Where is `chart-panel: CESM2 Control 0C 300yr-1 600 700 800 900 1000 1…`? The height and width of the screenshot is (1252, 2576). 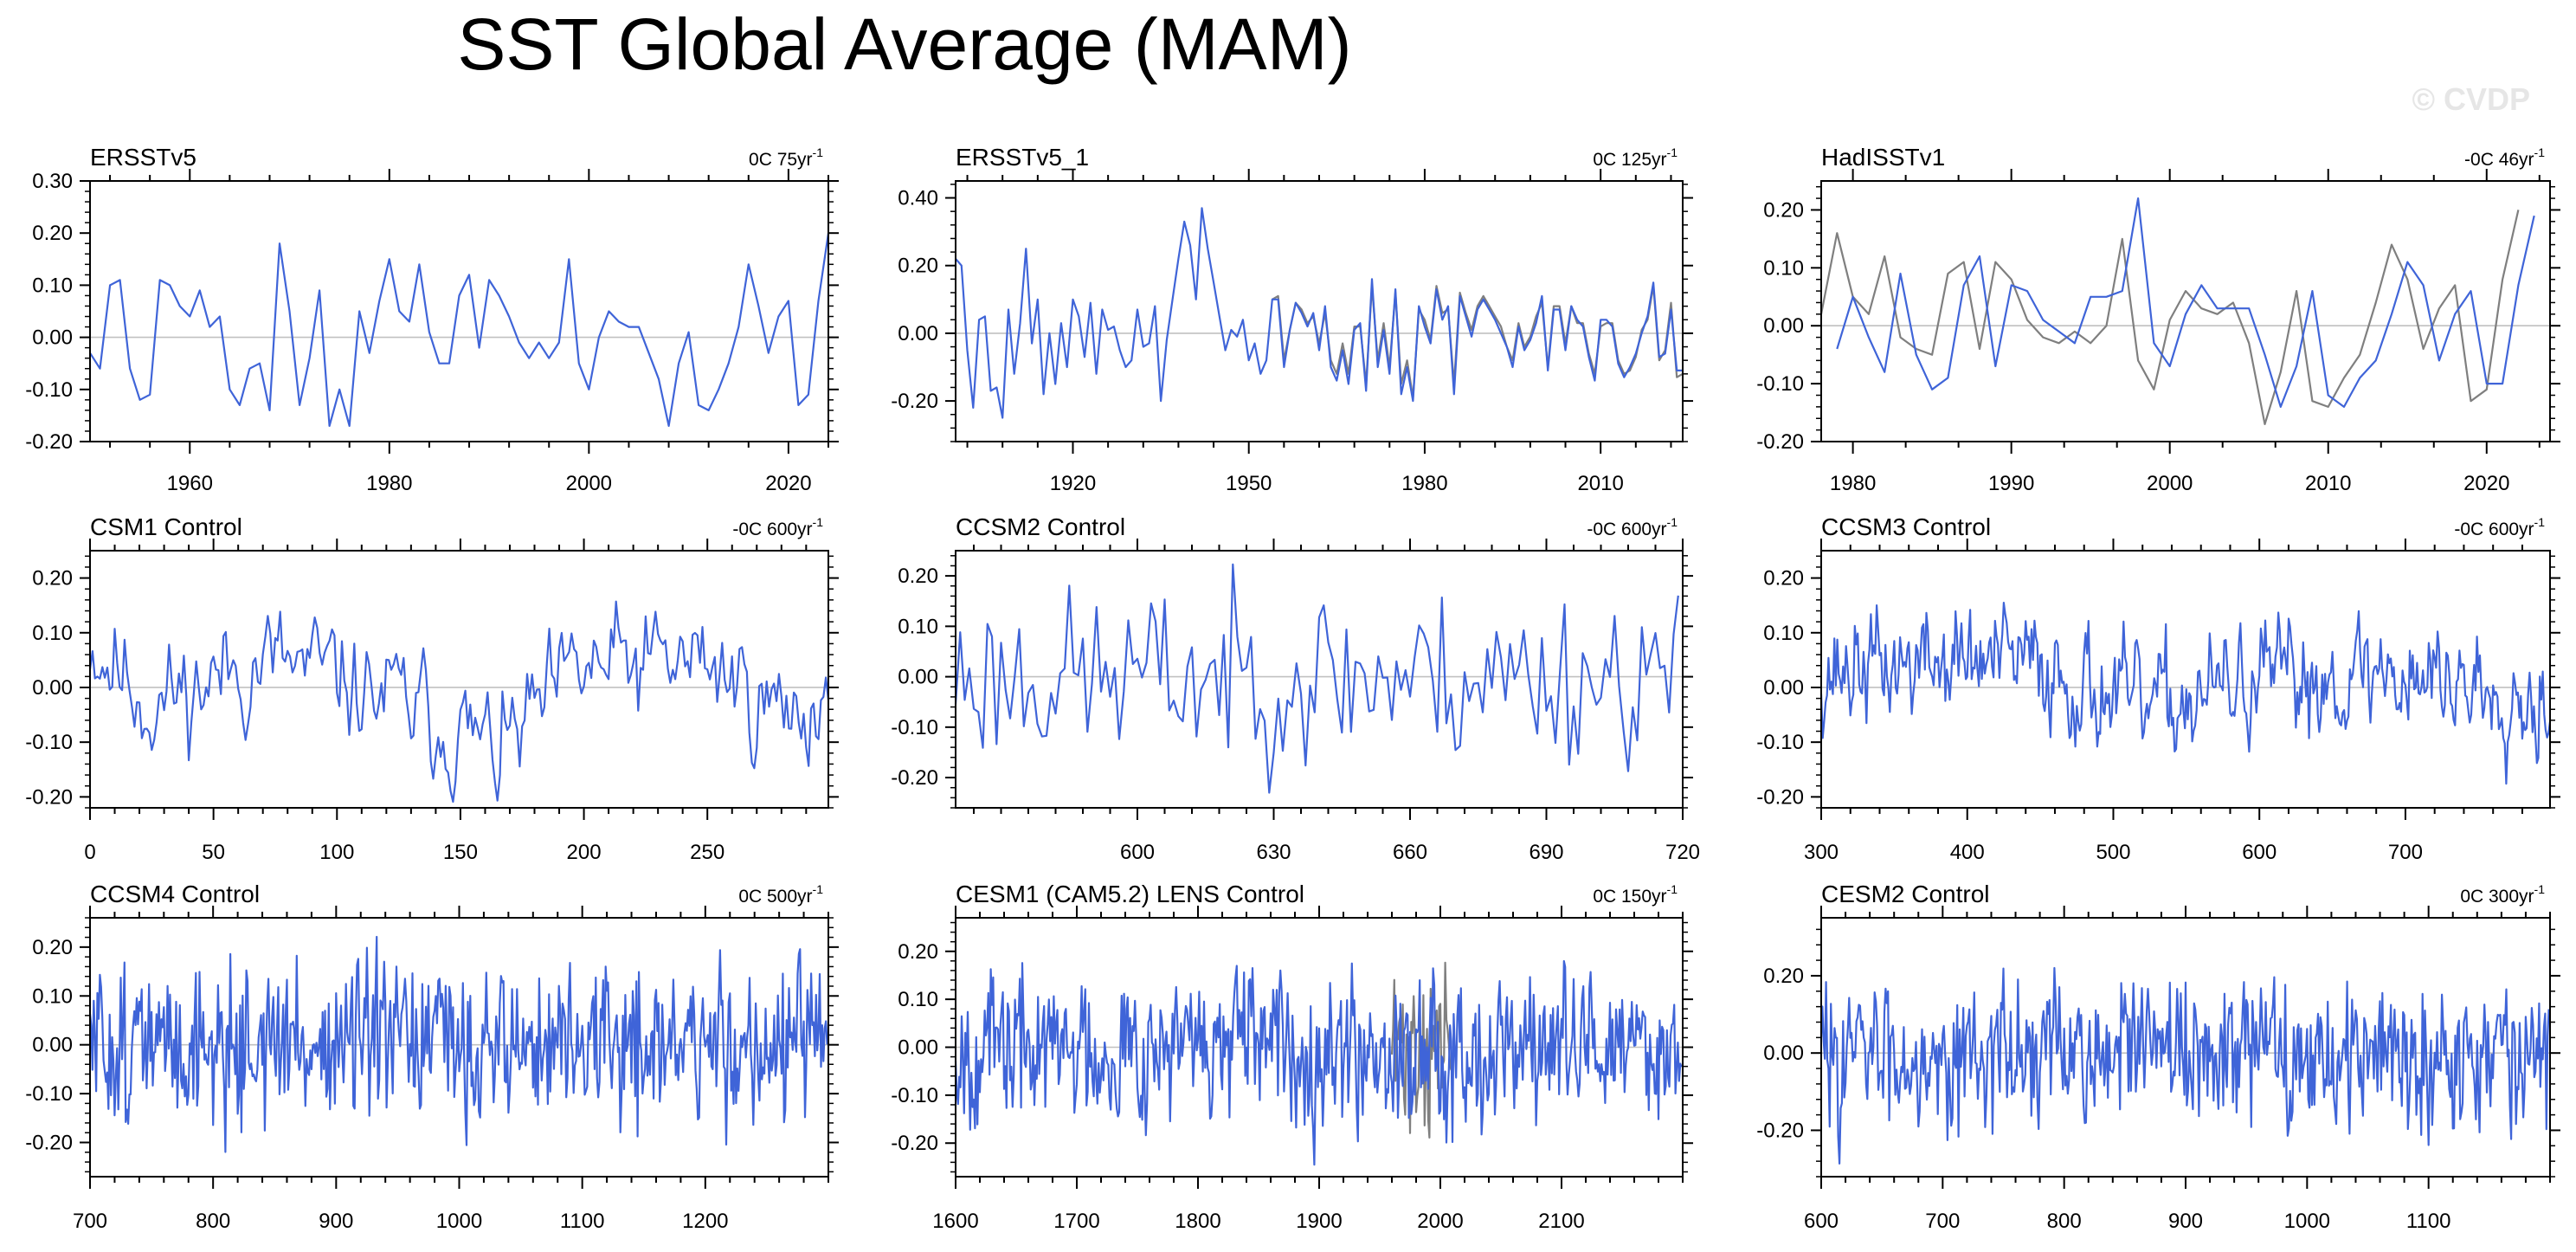
chart-panel: CESM2 Control 0C 300yr-1 600 700 800 900 1000 1… is located at coordinates (2158, 1057).